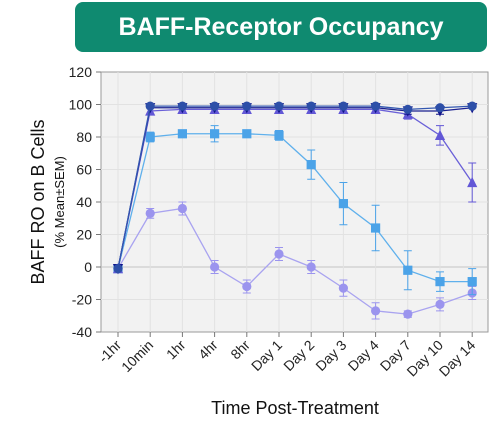 Image resolution: width=500 pixels, height=424 pixels. What do you see at coordinates (59, 202) in the screenshot?
I see `y-axis-sublabel: (% Mean±SEM)` at bounding box center [59, 202].